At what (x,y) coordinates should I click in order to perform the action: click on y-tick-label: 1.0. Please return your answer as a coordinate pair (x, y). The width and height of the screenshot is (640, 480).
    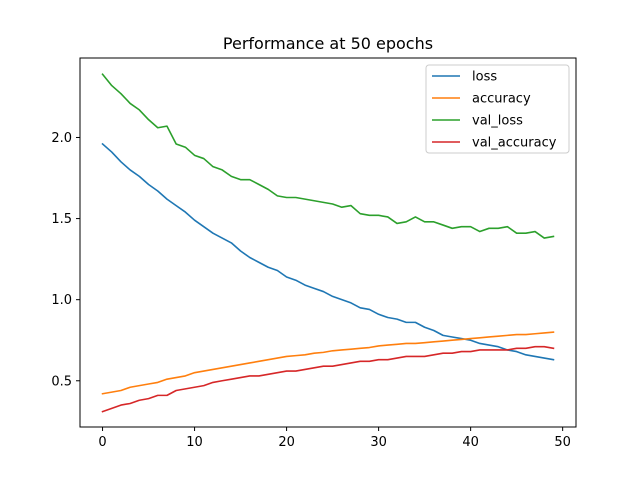
    Looking at the image, I should click on (61, 300).